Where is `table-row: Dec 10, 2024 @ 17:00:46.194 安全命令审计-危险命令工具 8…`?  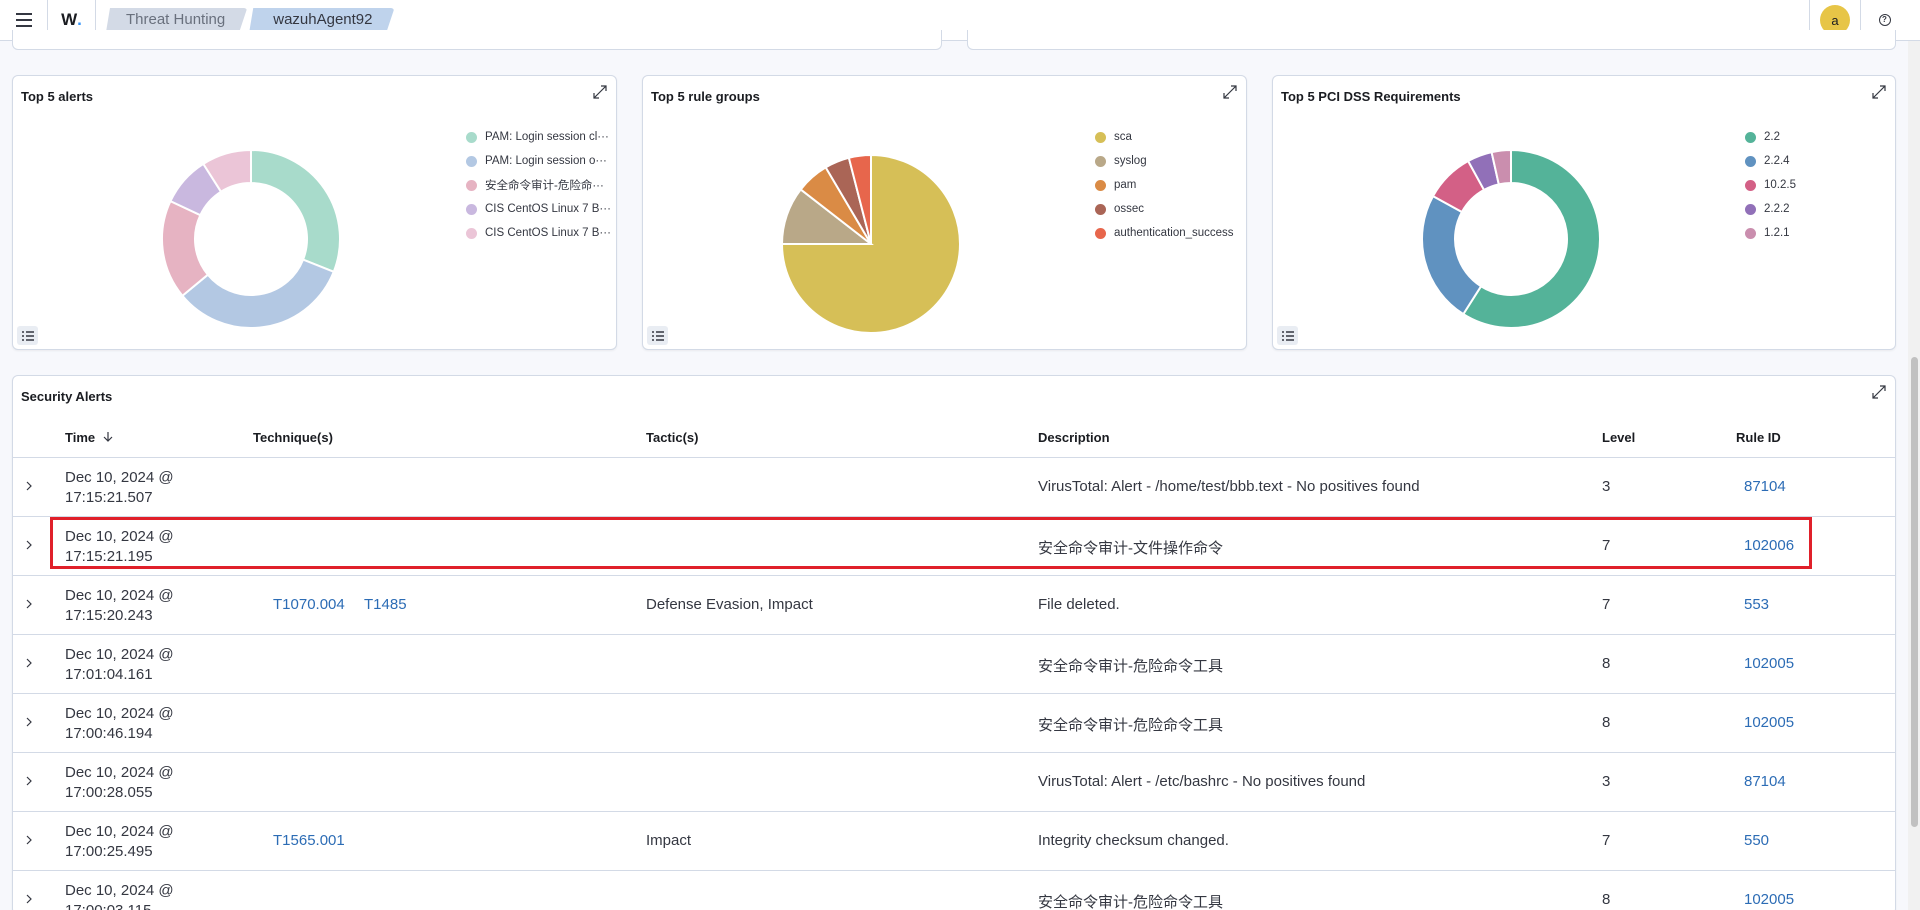 table-row: Dec 10, 2024 @ 17:00:46.194 安全命令审计-危险命令工具 8… is located at coordinates (954, 723).